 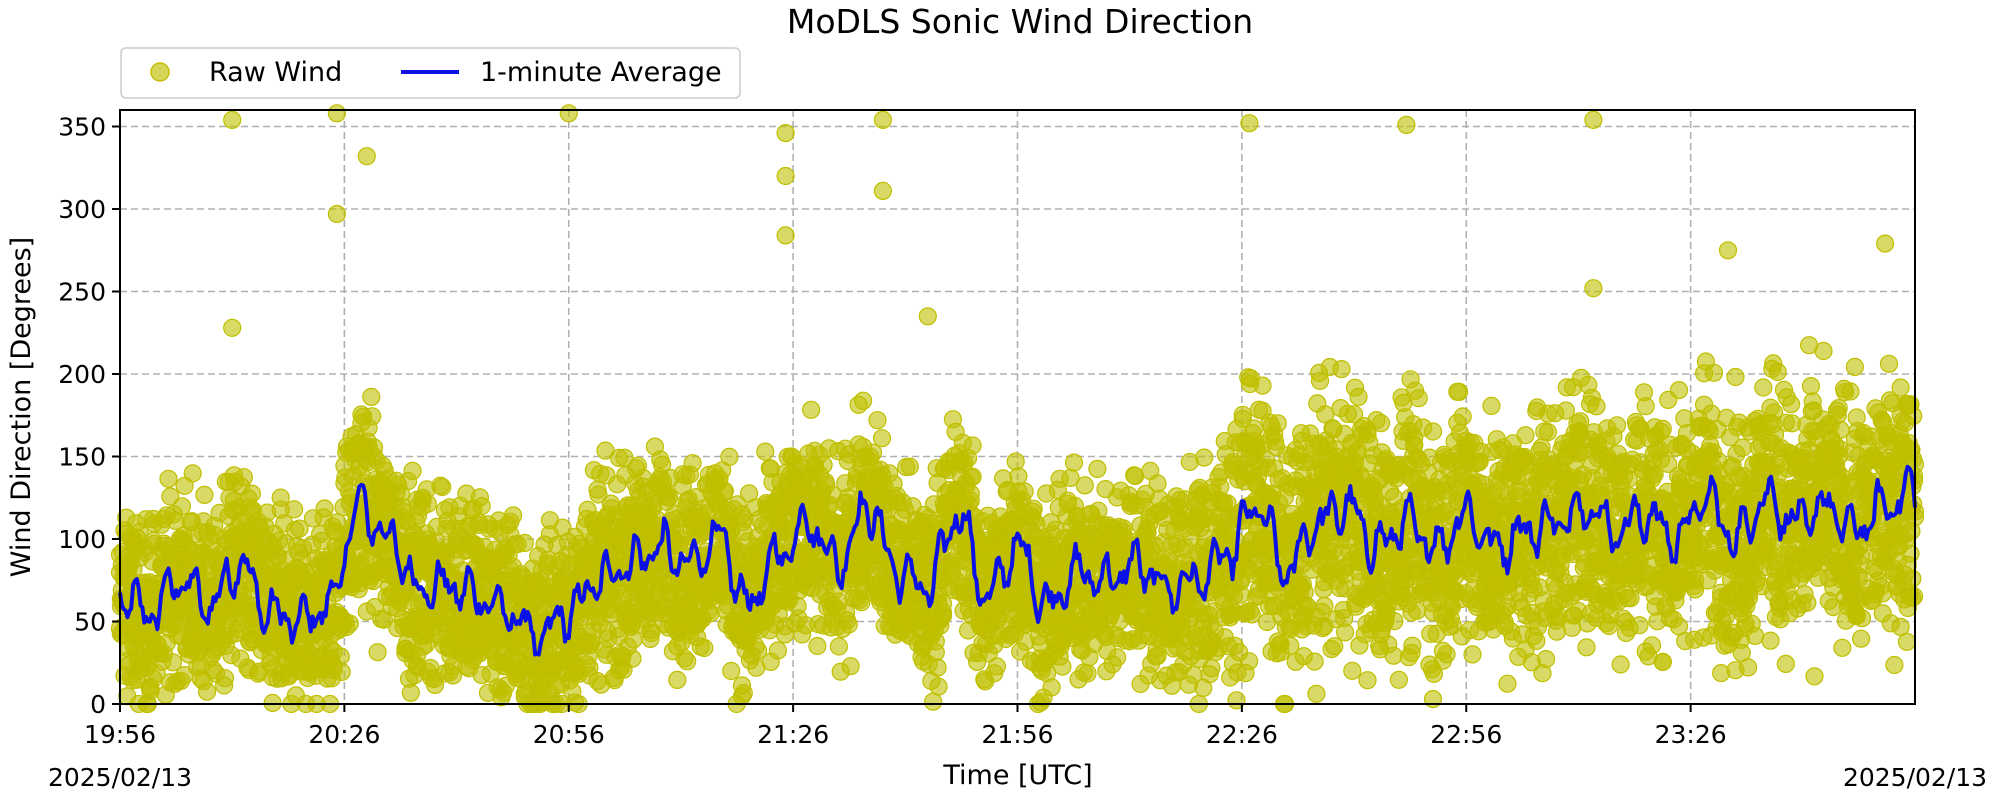 I want to click on legend: Raw Wind 1-minute Average, so click(x=430, y=73).